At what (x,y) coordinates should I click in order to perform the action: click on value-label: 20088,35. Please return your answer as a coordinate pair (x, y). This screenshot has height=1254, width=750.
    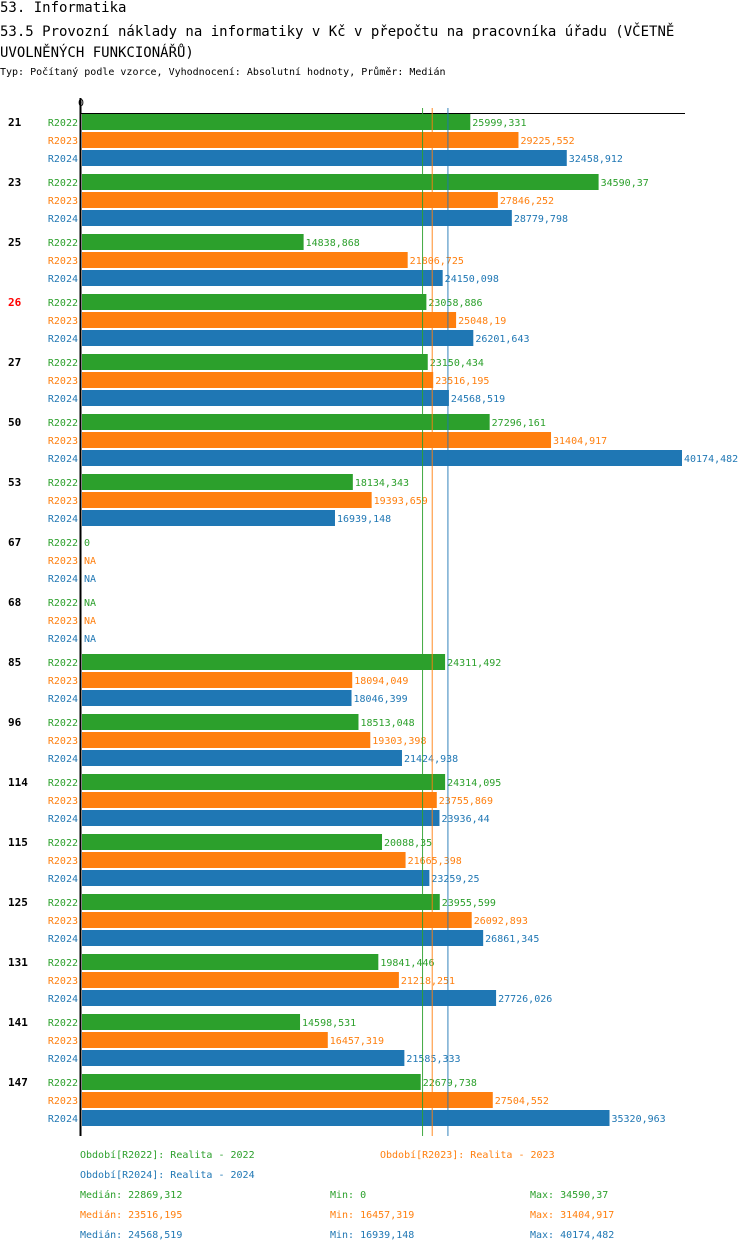
    Looking at the image, I should click on (408, 843).